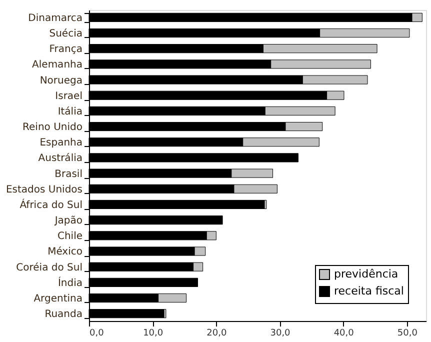 Image resolution: width=431 pixels, height=342 pixels. Describe the element at coordinates (65, 50) in the screenshot. I see `y-tick-label: França` at that location.